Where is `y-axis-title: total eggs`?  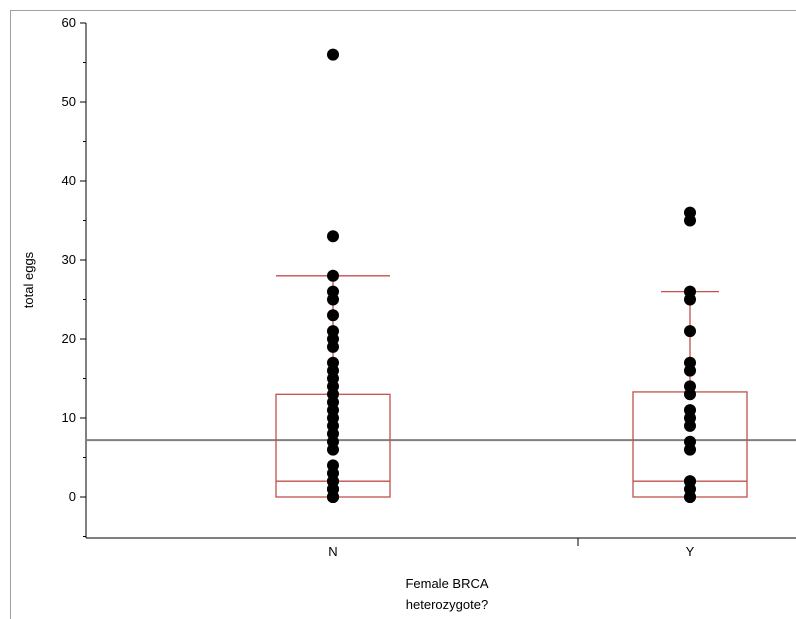
y-axis-title: total eggs is located at coordinates (28, 279).